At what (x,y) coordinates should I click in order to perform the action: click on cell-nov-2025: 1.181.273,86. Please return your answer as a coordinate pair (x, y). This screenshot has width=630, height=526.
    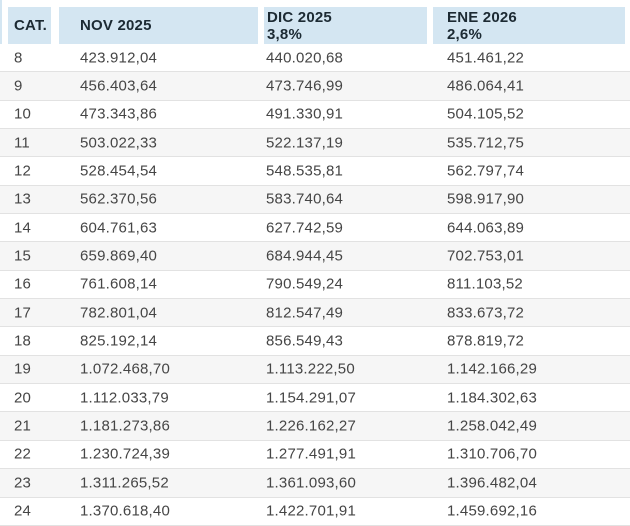
    Looking at the image, I should click on (125, 426).